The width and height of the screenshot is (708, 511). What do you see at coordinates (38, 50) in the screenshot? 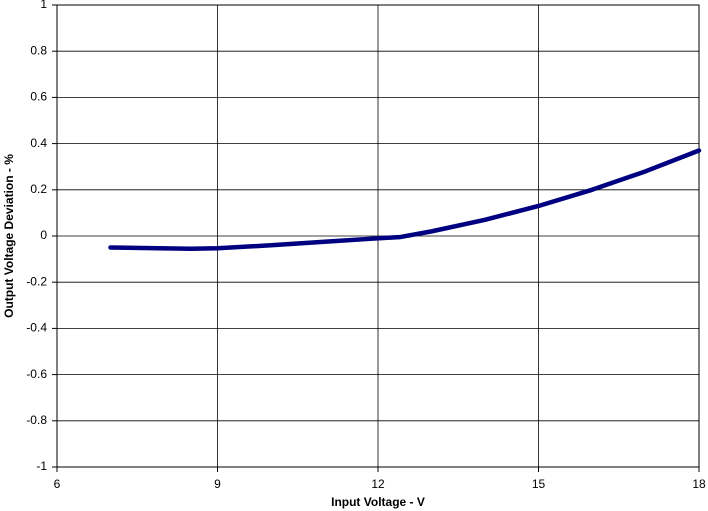
I see `y-tick-label: 0.8` at bounding box center [38, 50].